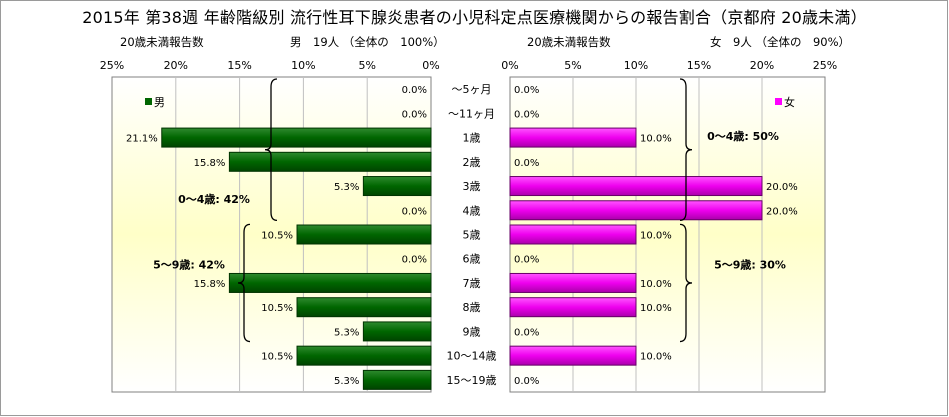 The height and width of the screenshot is (417, 949). I want to click on category-label: 7歳, so click(472, 283).